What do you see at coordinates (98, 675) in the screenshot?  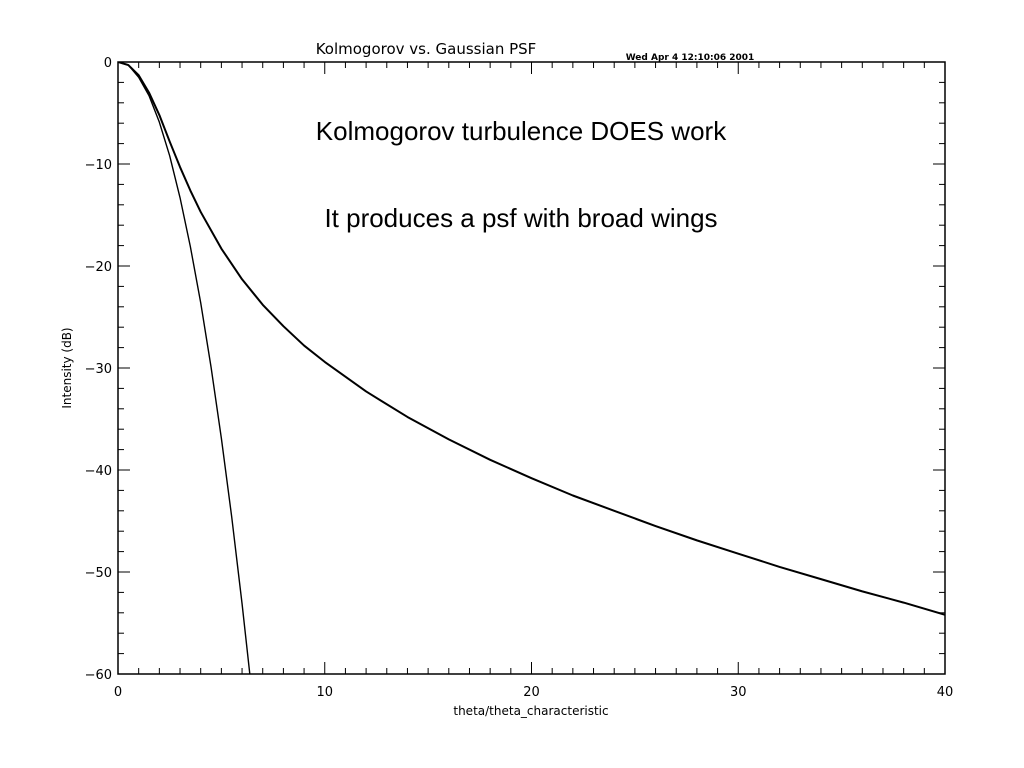 I see `y-tick-label: −60` at bounding box center [98, 675].